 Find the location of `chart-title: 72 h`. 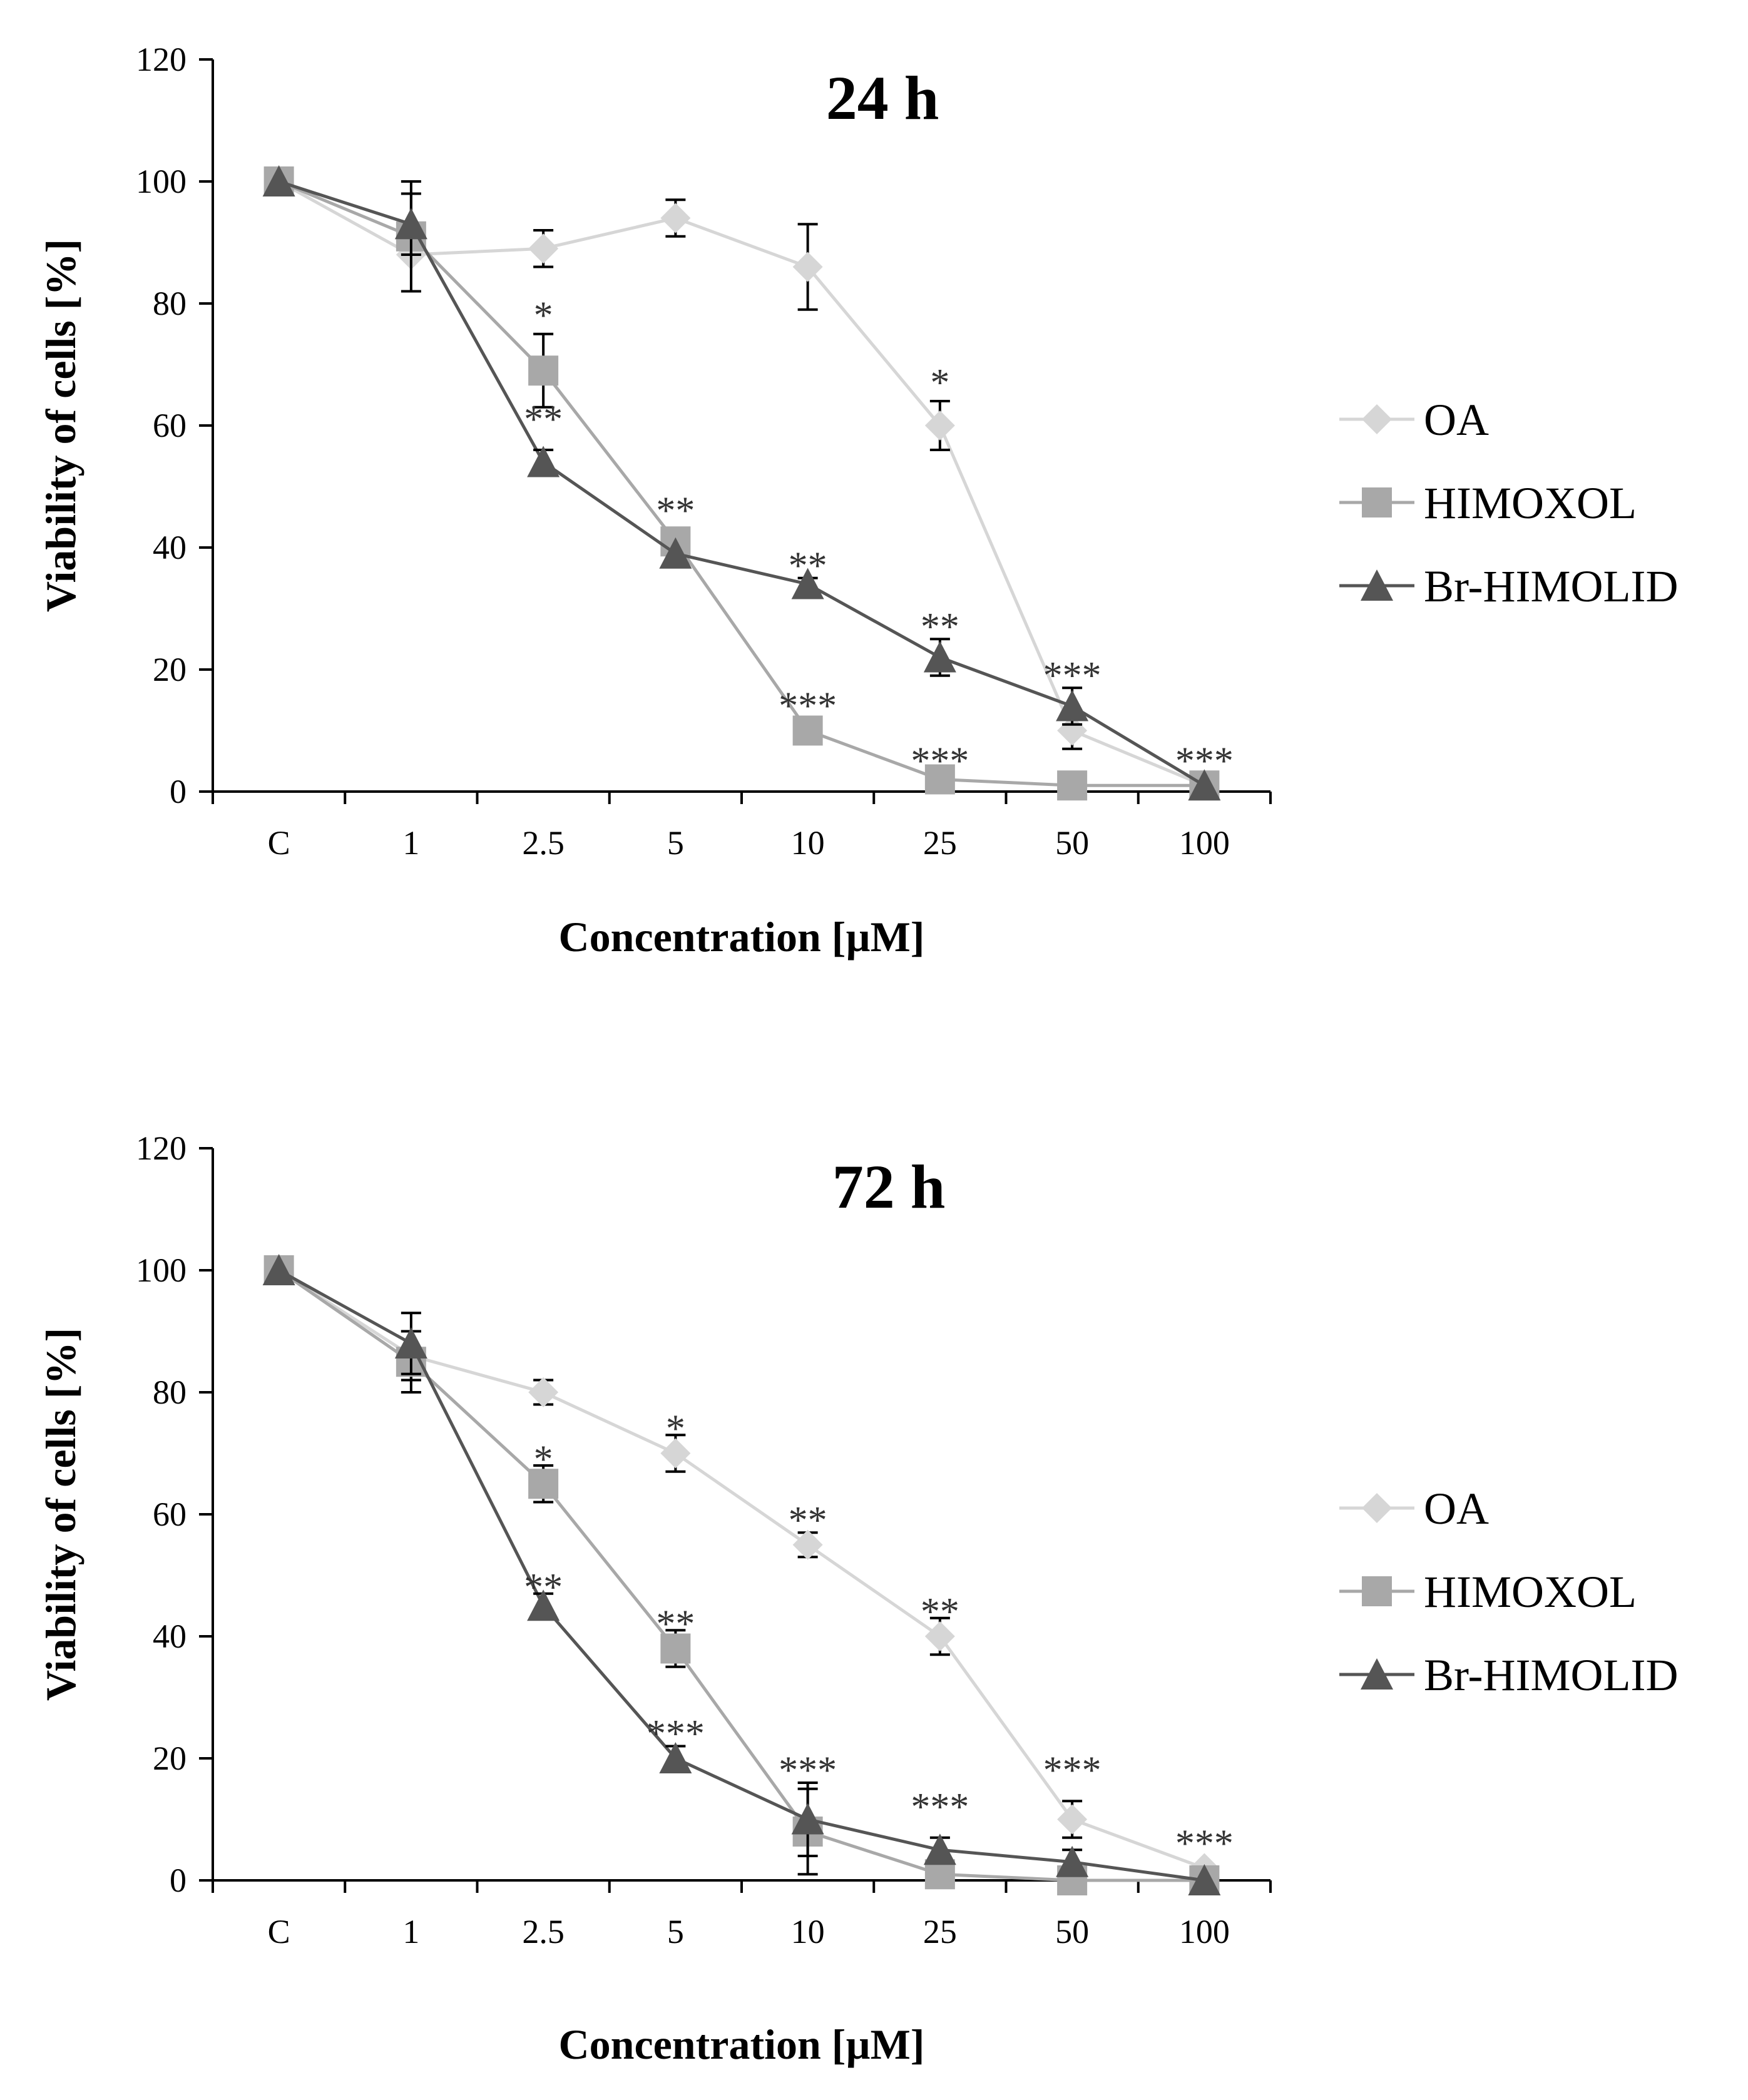

chart-title: 72 h is located at coordinates (889, 1186).